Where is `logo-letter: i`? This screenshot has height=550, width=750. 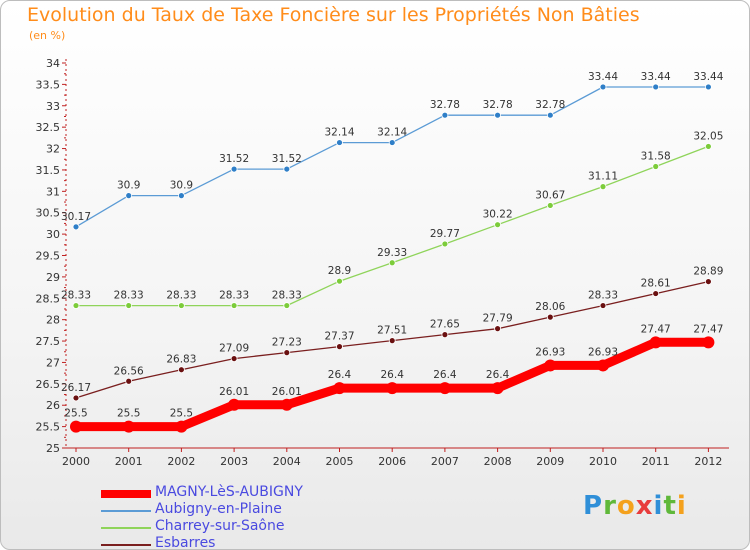 logo-letter: i is located at coordinates (681, 506).